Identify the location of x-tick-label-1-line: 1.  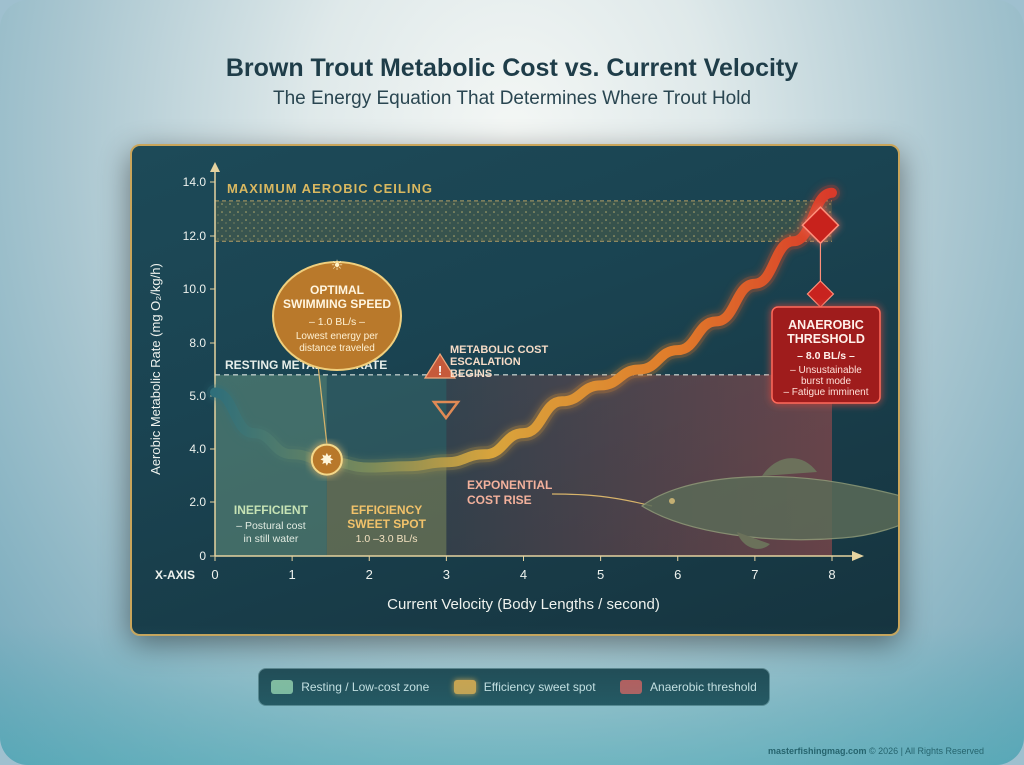
(292, 574).